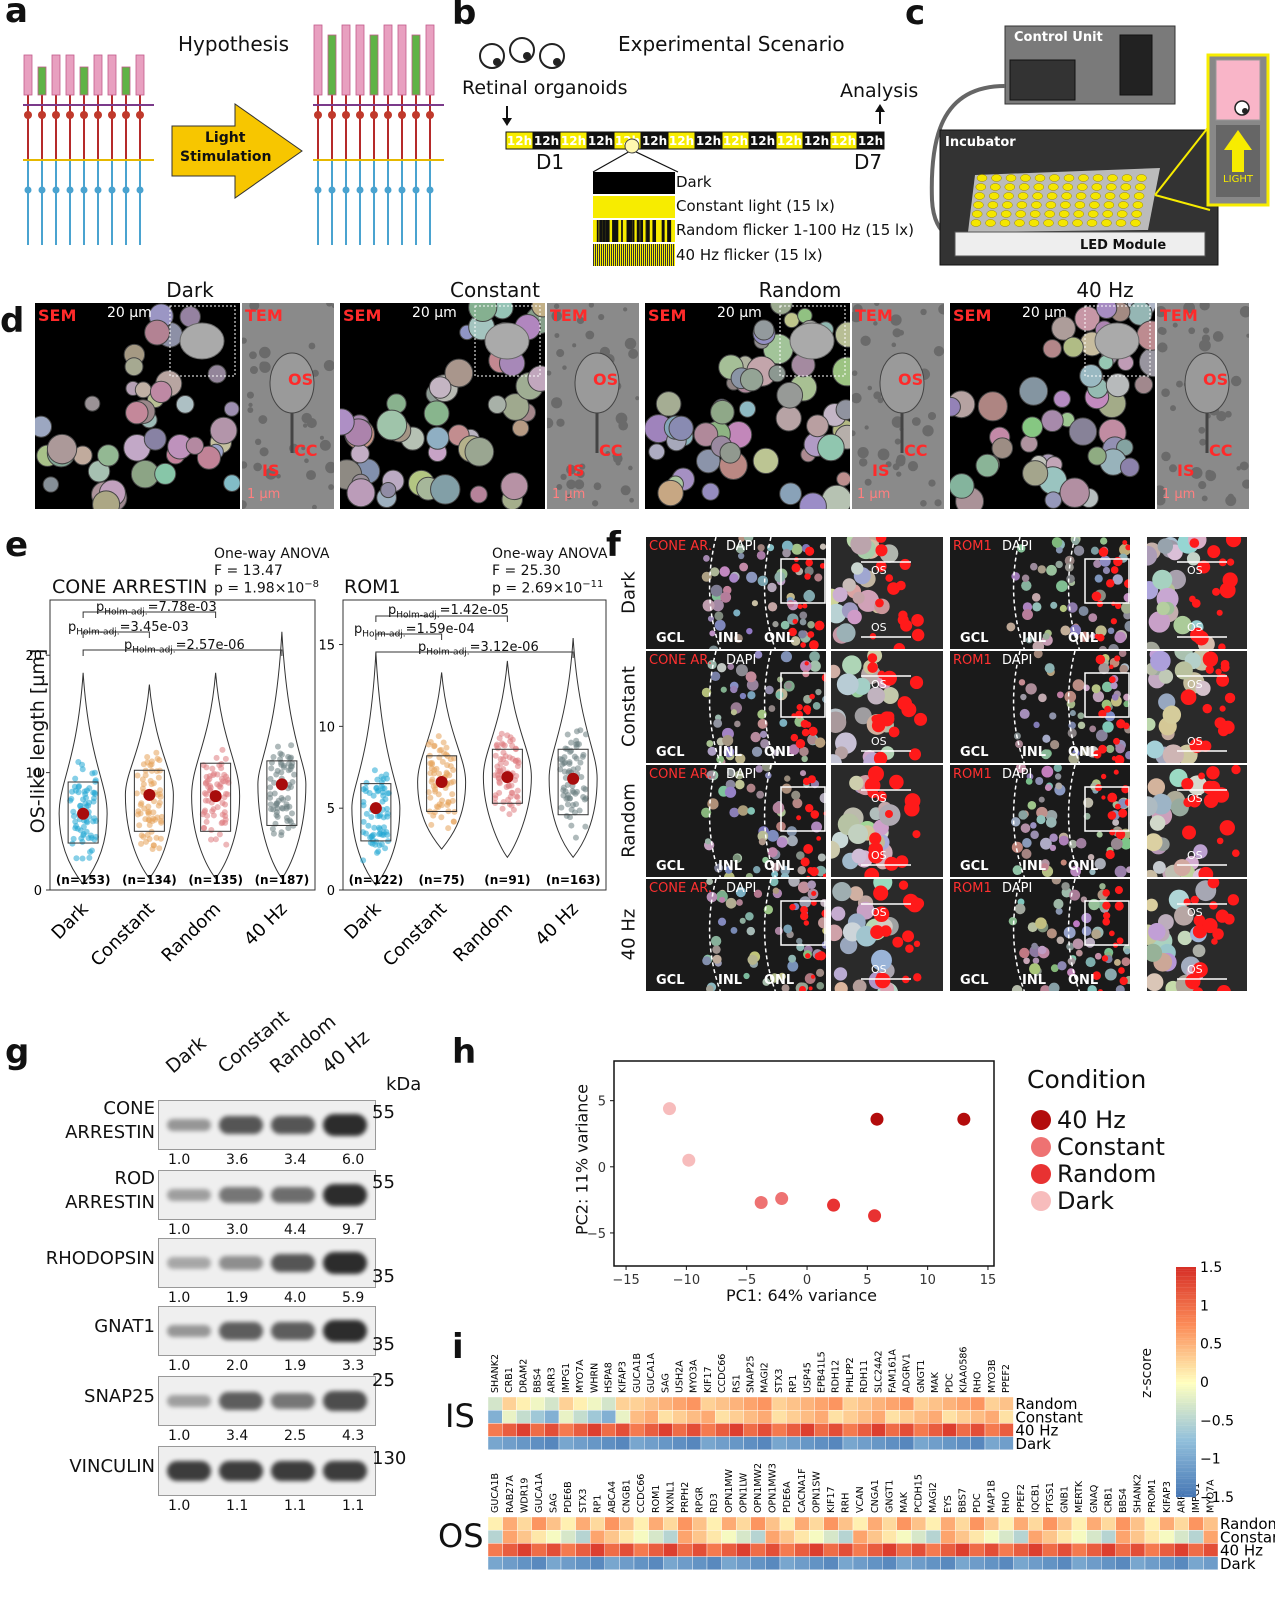 Image resolution: width=1275 pixels, height=1600 pixels. Describe the element at coordinates (802, 1490) in the screenshot. I see `gene-label: CACNA1F` at that location.